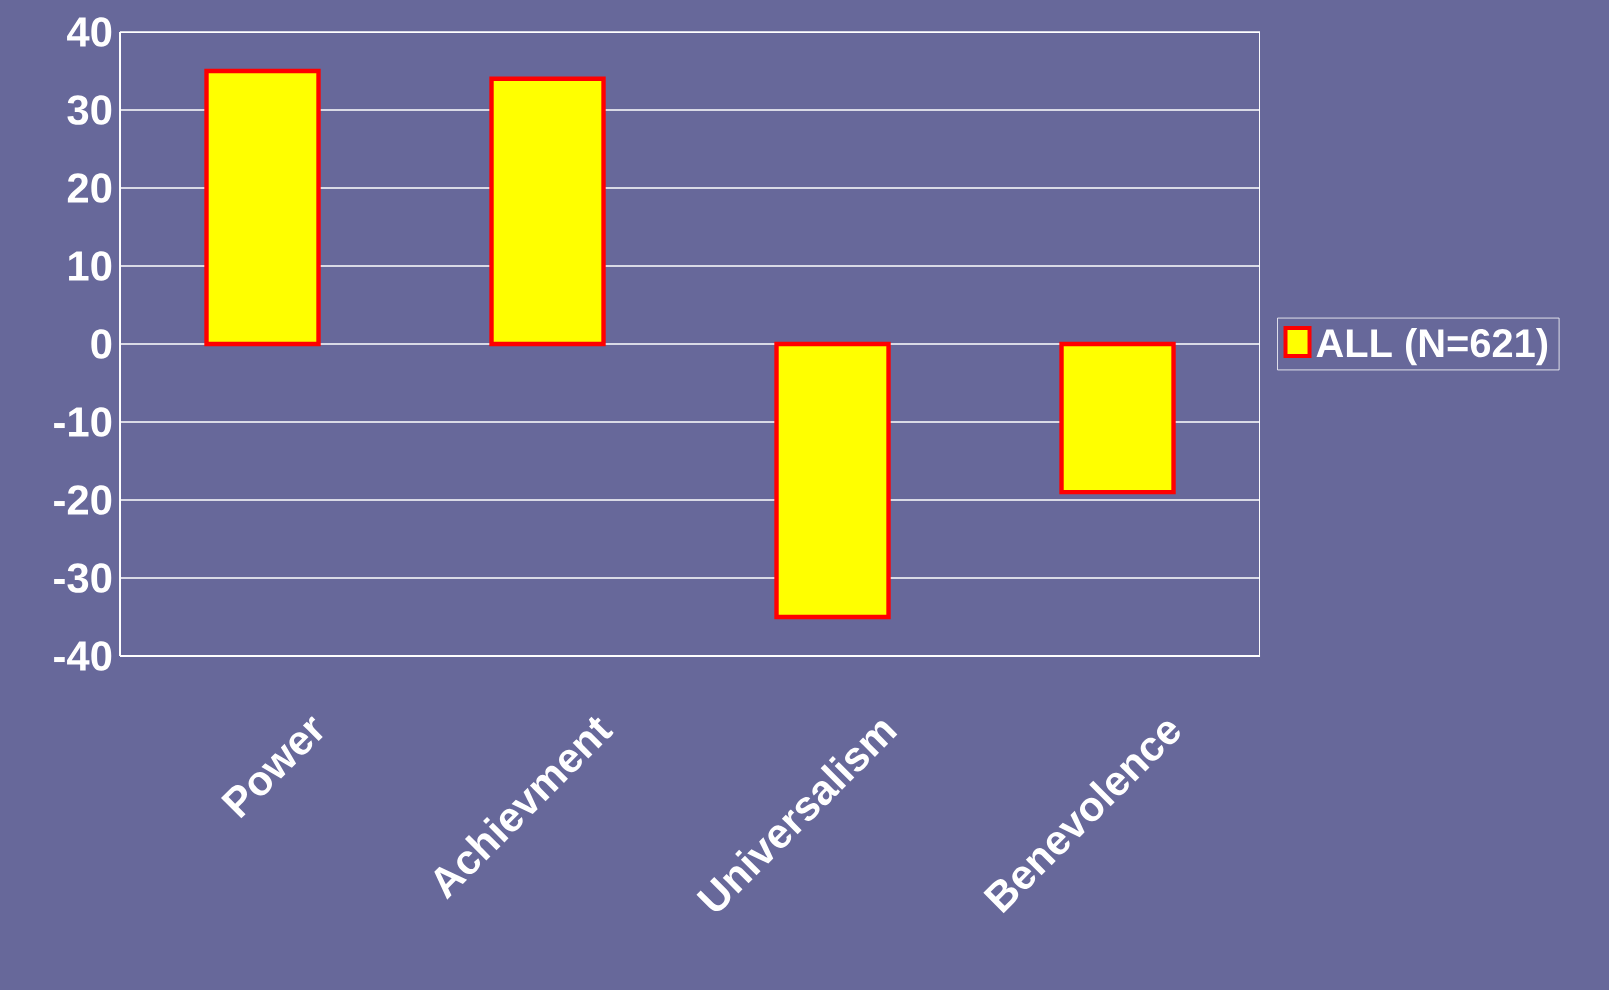 Image resolution: width=1609 pixels, height=990 pixels. What do you see at coordinates (101, 344) in the screenshot?
I see `y-tick-label: 0` at bounding box center [101, 344].